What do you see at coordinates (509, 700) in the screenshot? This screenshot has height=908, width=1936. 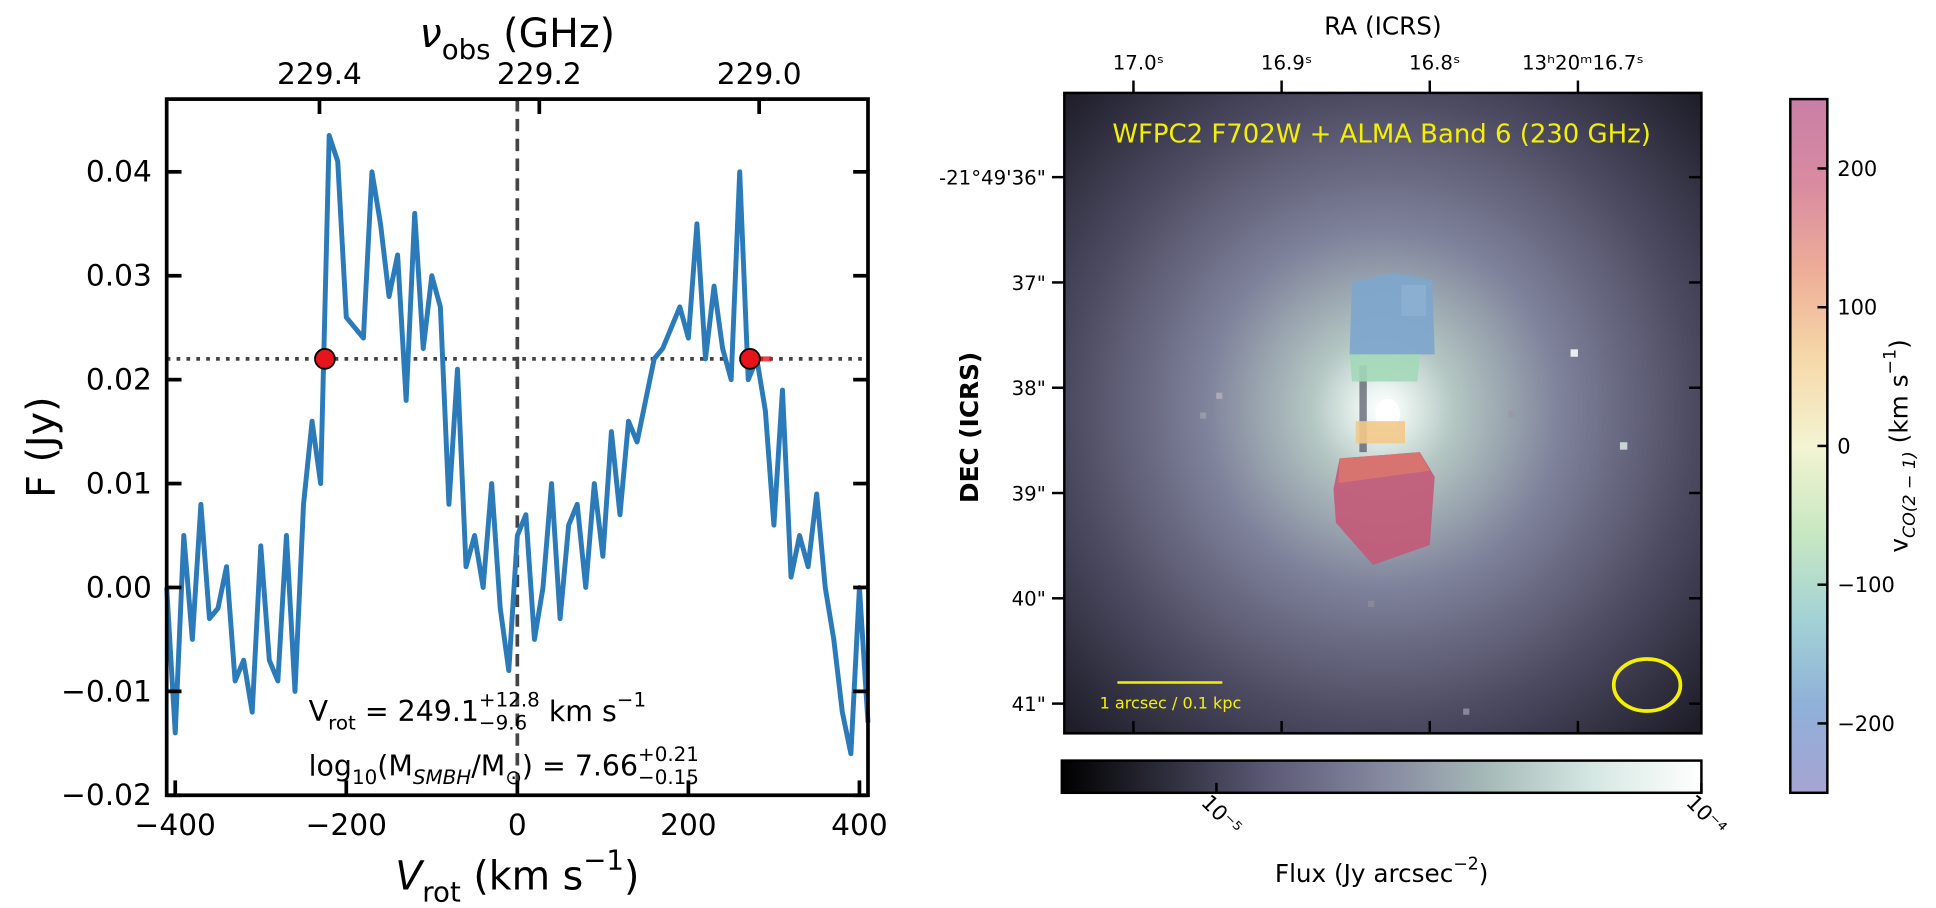 I see `annotation-part: +12.8` at bounding box center [509, 700].